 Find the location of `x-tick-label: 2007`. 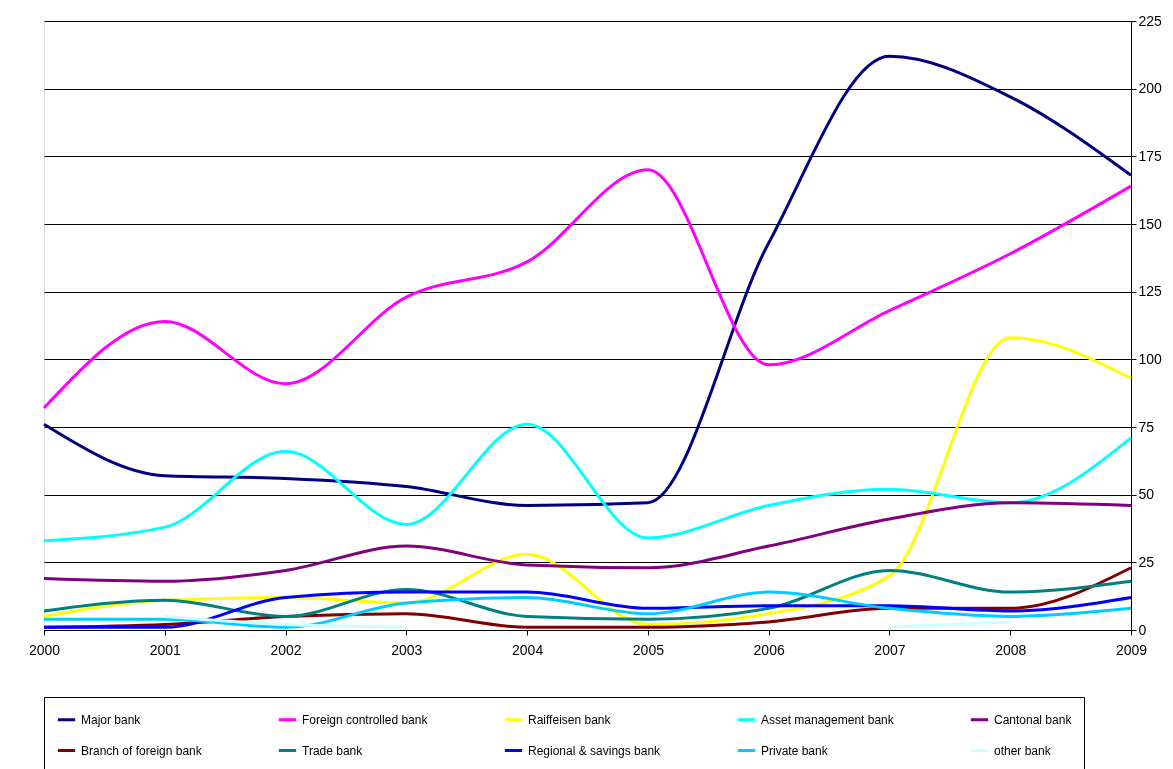

x-tick-label: 2007 is located at coordinates (890, 649).